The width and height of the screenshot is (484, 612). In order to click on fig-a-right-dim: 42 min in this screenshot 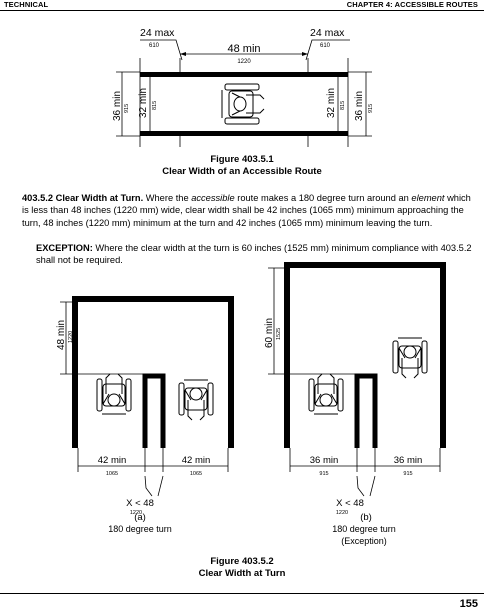, I will do `click(196, 460)`.